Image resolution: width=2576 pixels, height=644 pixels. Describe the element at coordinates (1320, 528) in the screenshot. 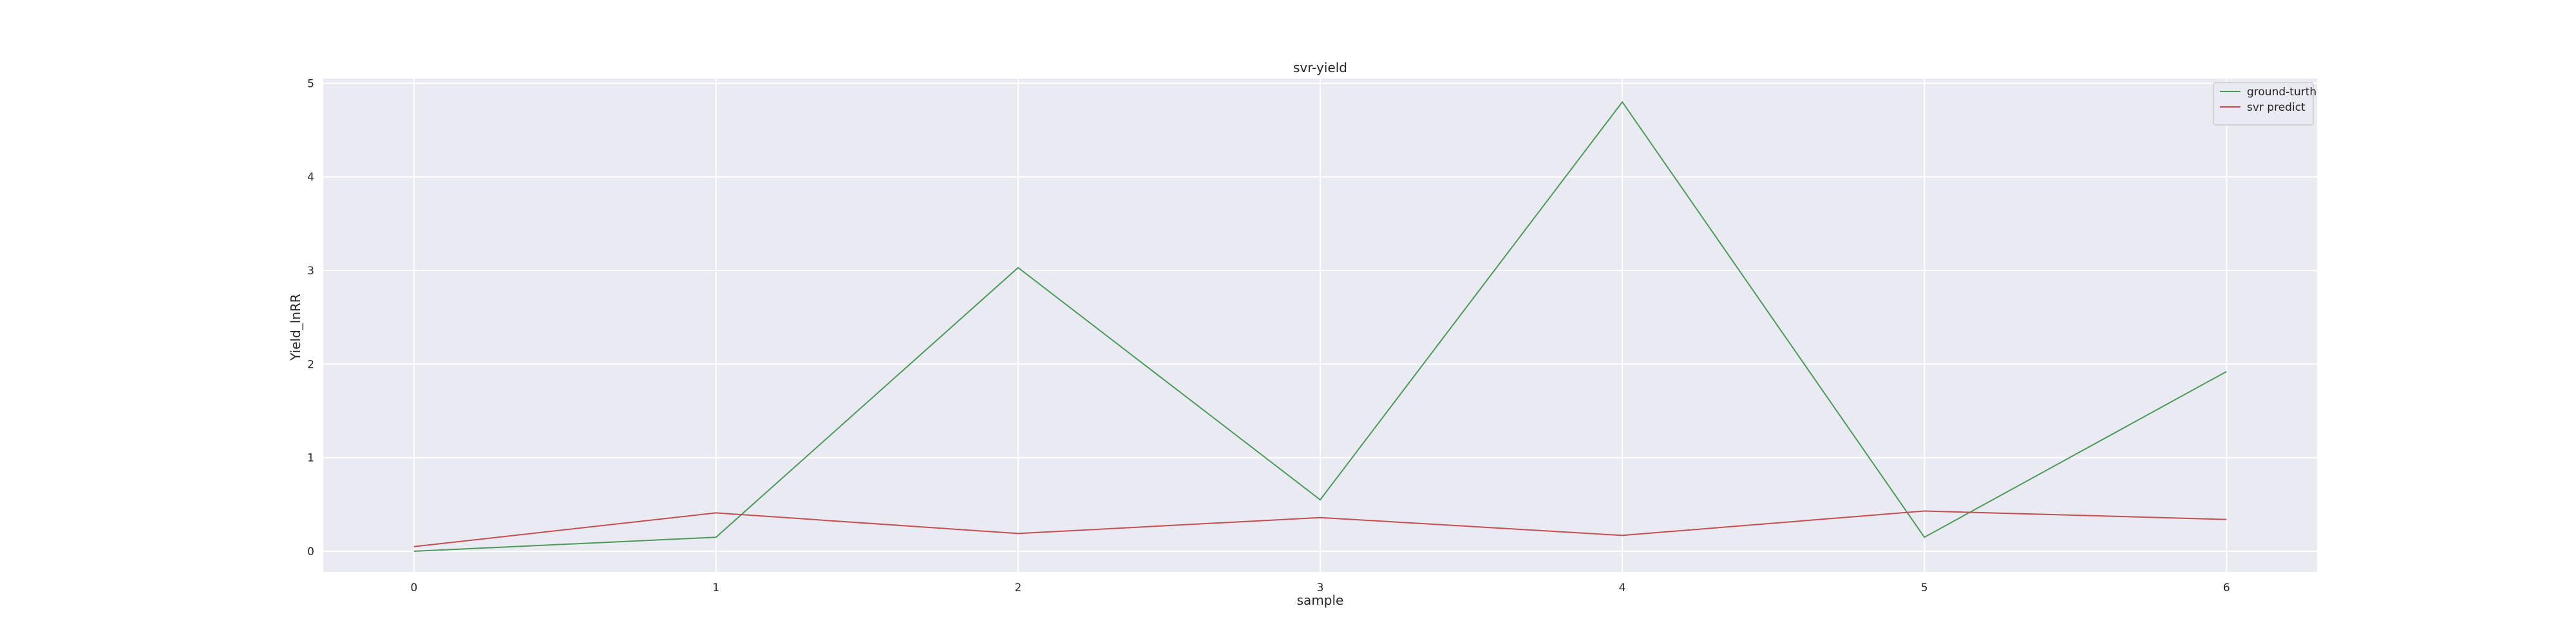

I see `series-line` at that location.